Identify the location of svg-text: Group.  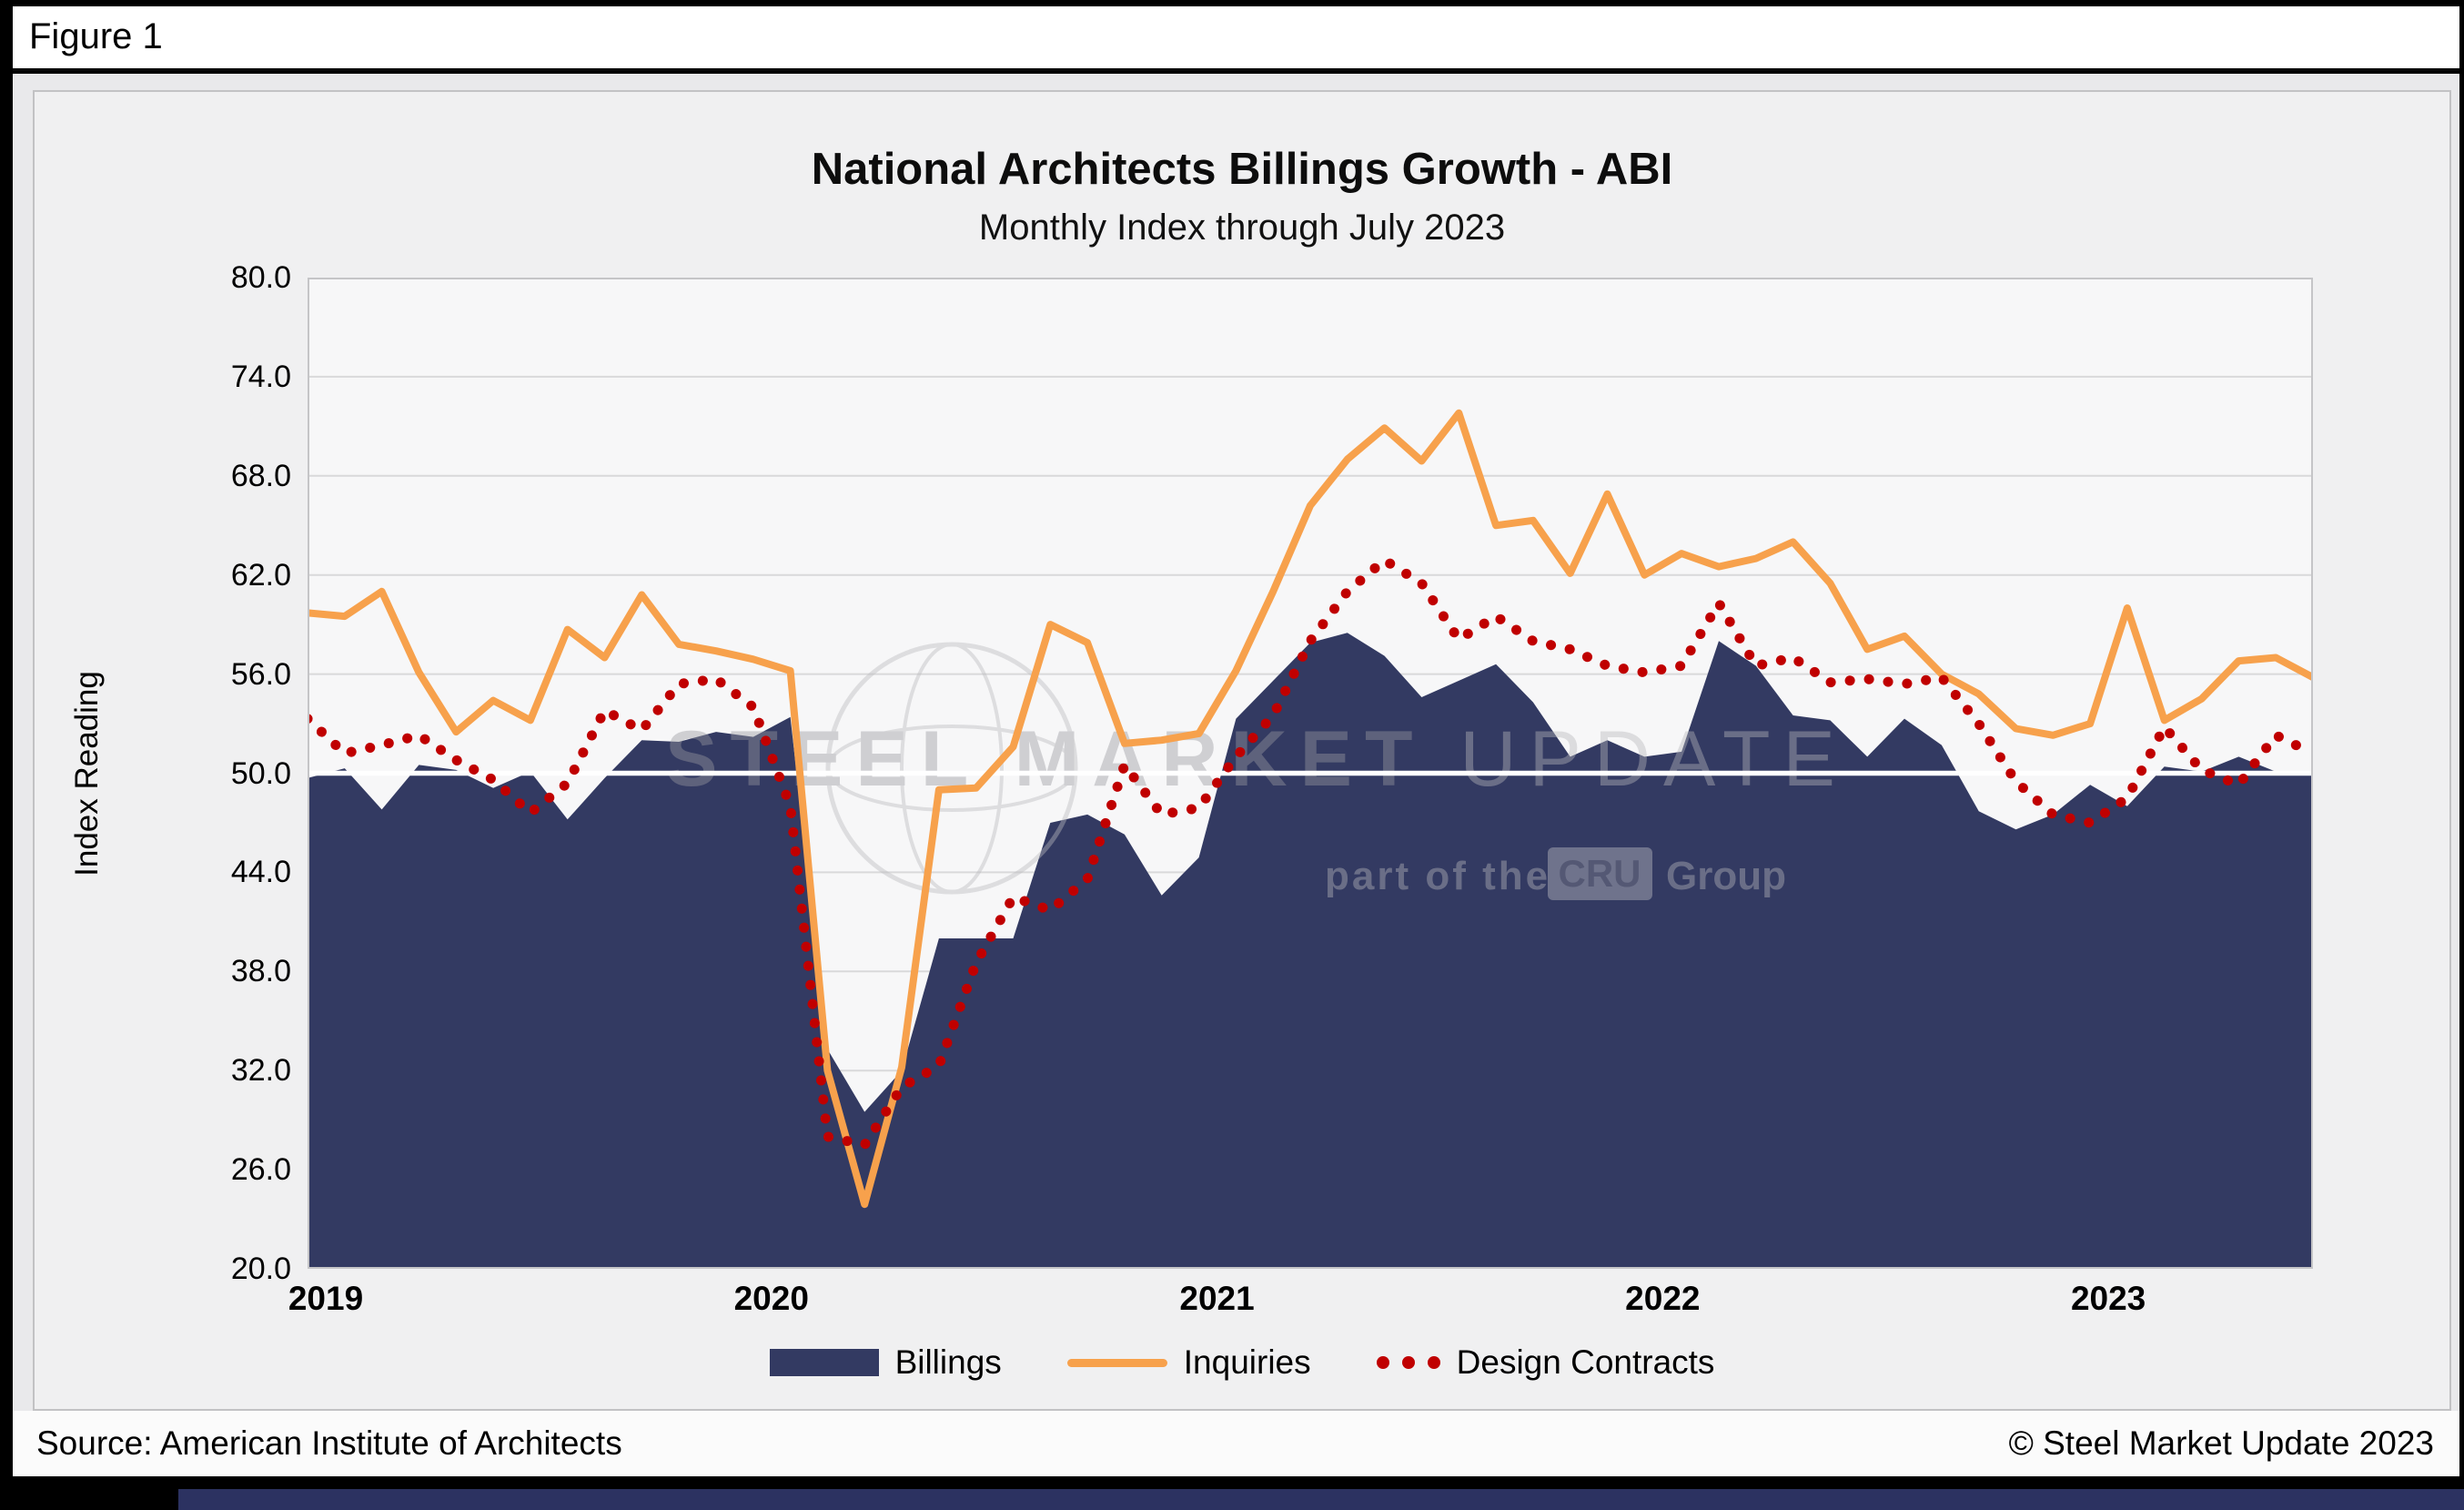
(1726, 876).